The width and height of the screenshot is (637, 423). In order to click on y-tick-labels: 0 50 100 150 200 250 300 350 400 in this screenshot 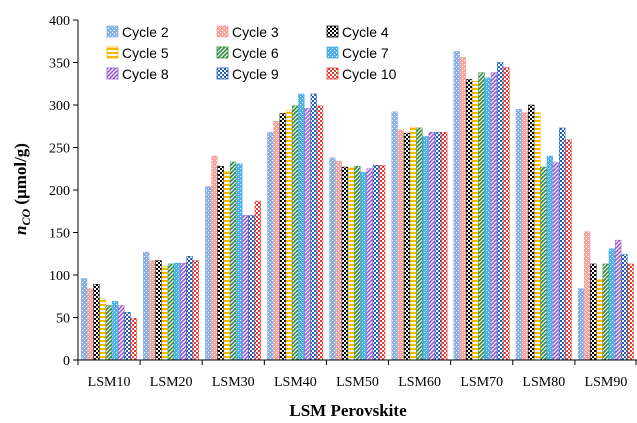, I will do `click(59, 191)`.